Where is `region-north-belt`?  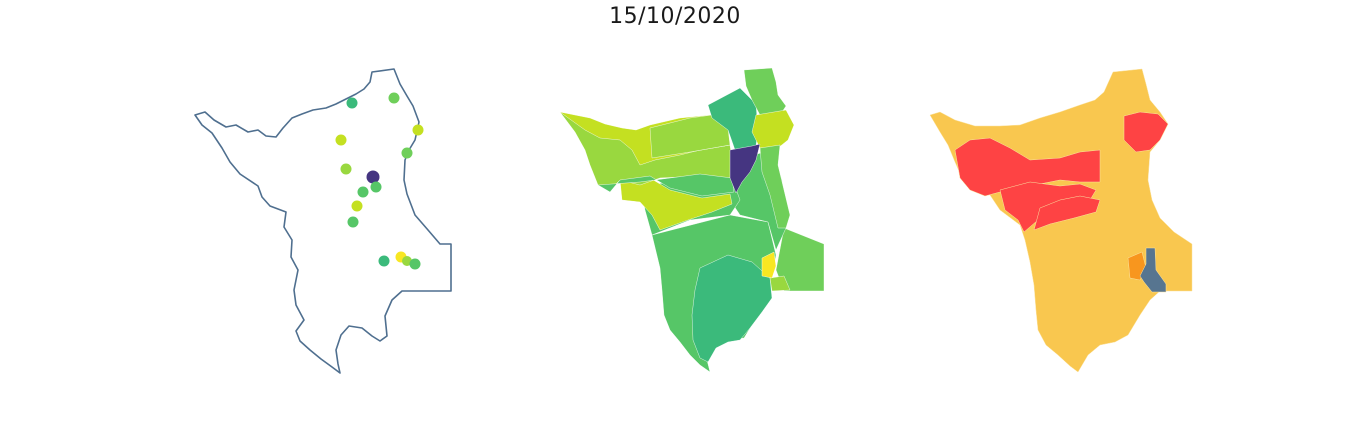 region-north-belt is located at coordinates (690, 136).